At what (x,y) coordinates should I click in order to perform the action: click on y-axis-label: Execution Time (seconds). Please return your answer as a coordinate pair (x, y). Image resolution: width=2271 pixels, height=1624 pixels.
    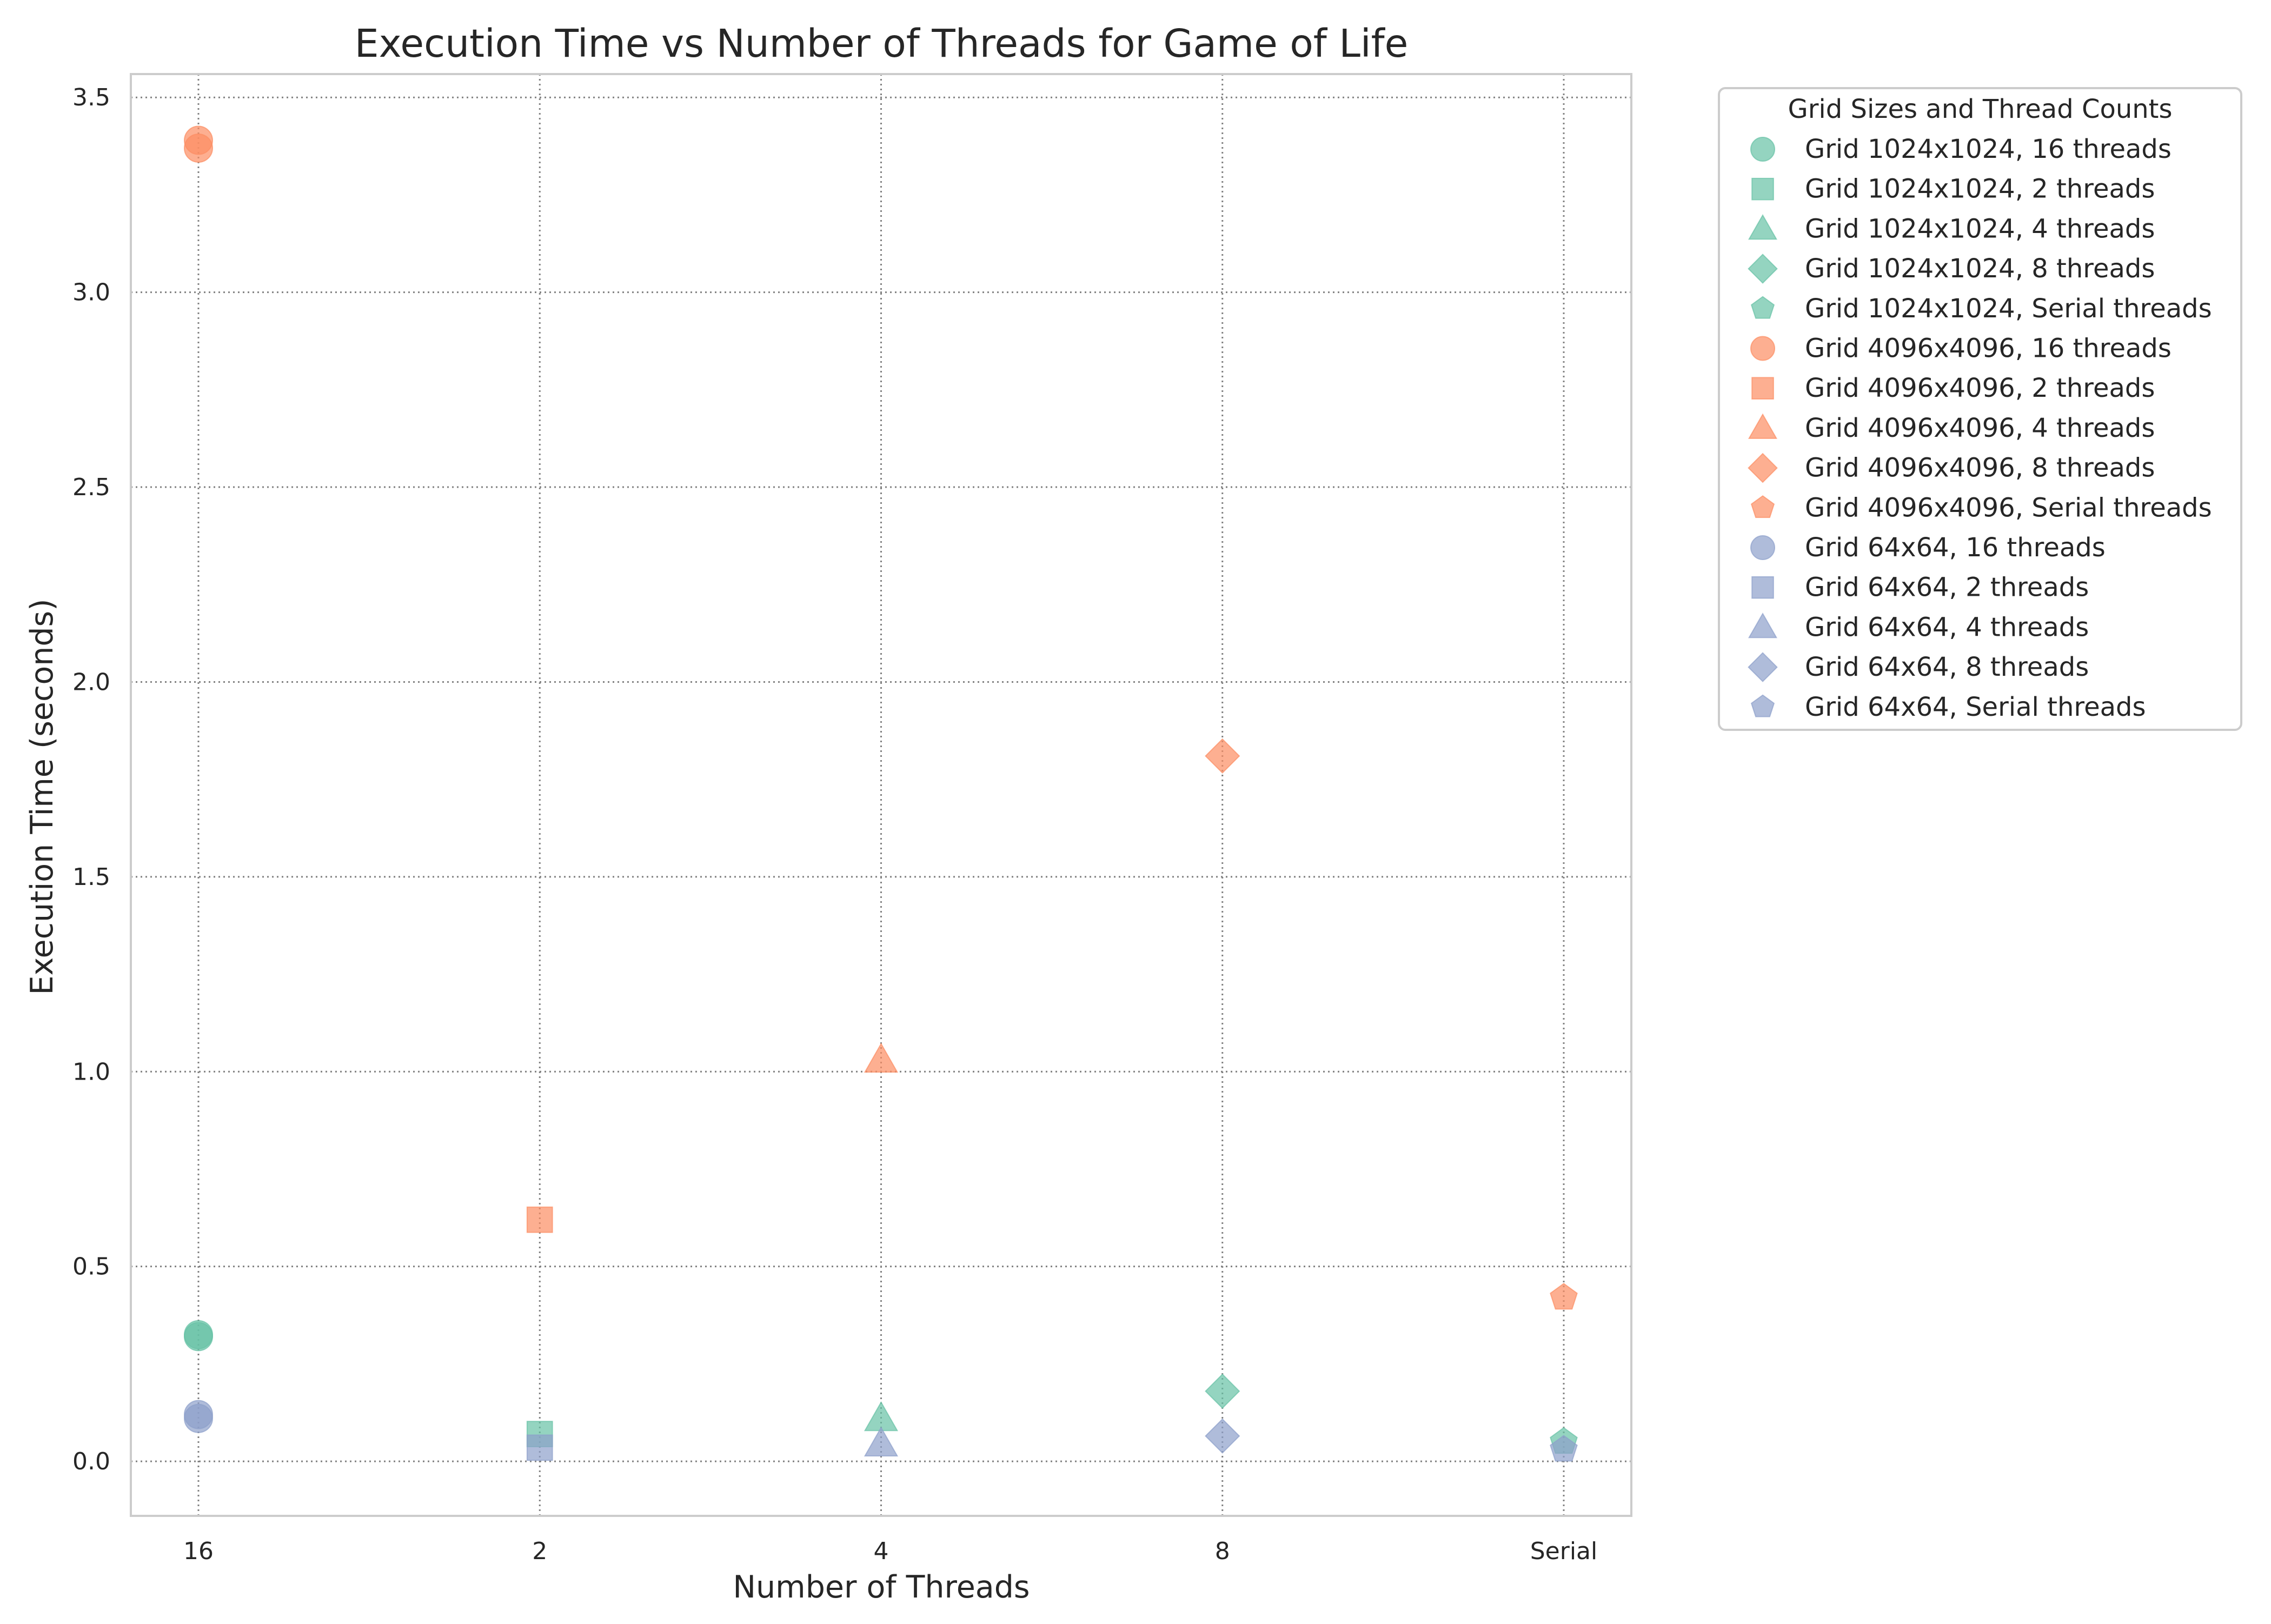
    Looking at the image, I should click on (42, 797).